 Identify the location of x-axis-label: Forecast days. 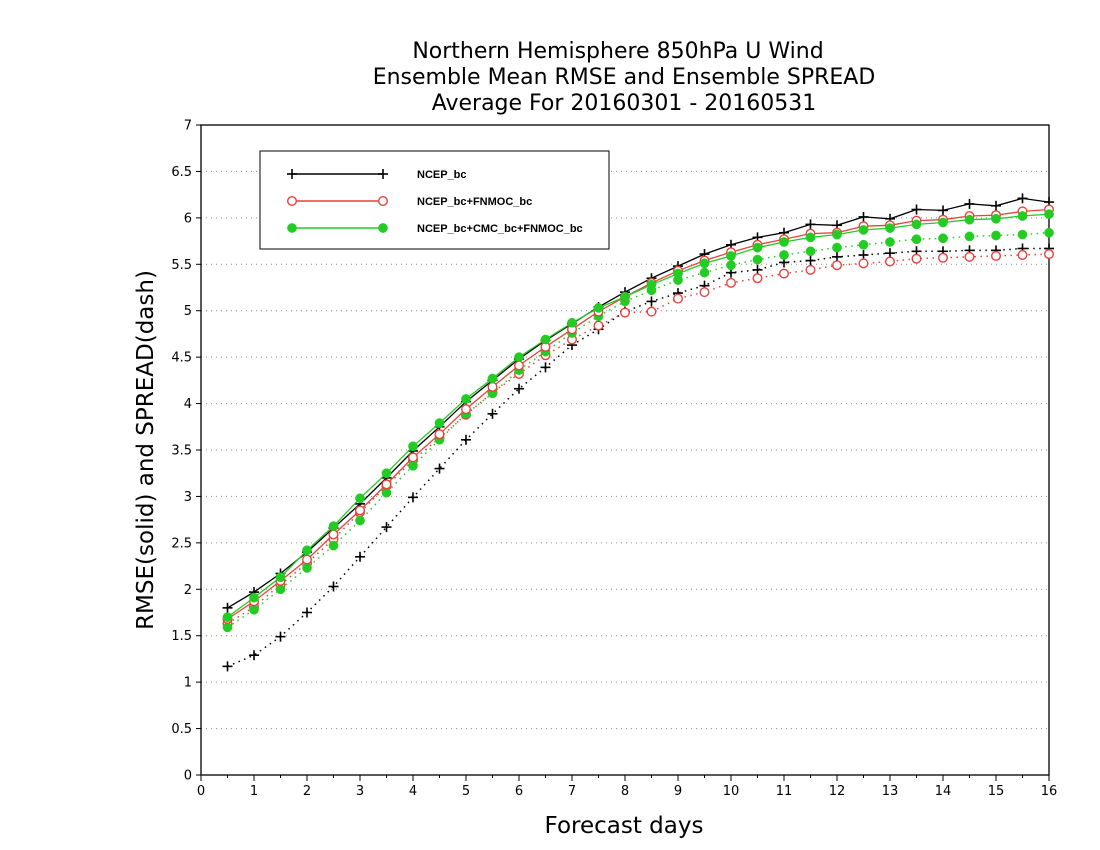
(624, 826).